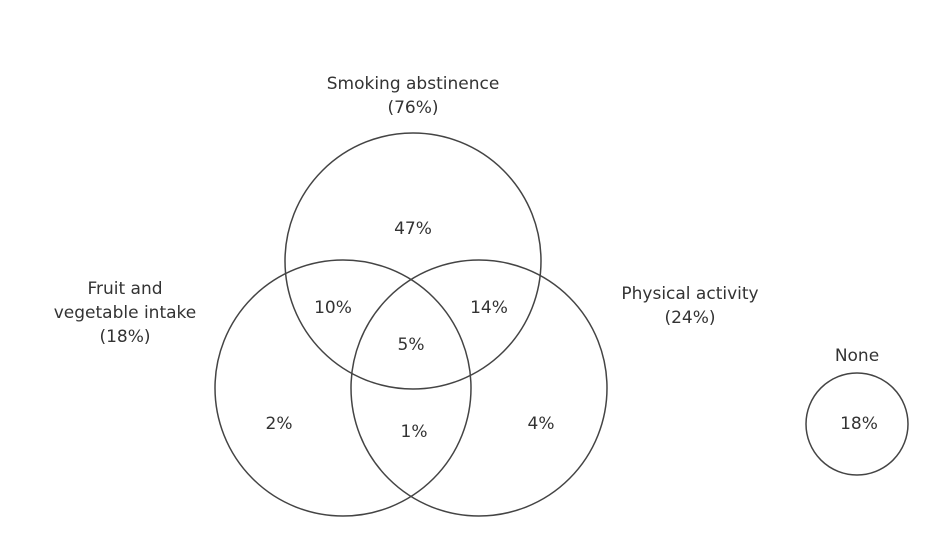 This screenshot has height=556, width=936. Describe the element at coordinates (125, 289) in the screenshot. I see `label-fruit-line1: Fruit and` at that location.